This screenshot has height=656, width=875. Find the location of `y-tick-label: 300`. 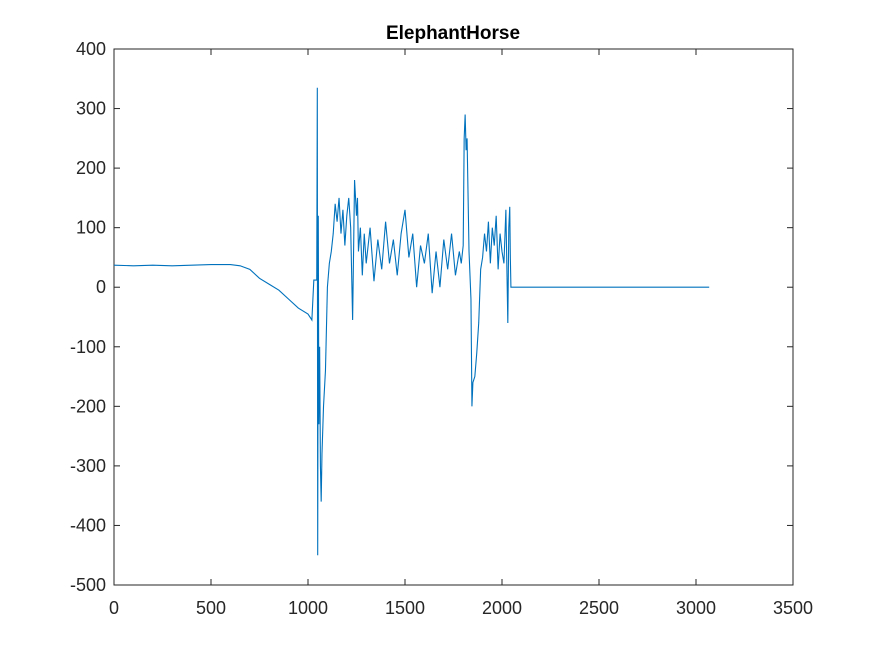

y-tick-label: 300 is located at coordinates (91, 109).